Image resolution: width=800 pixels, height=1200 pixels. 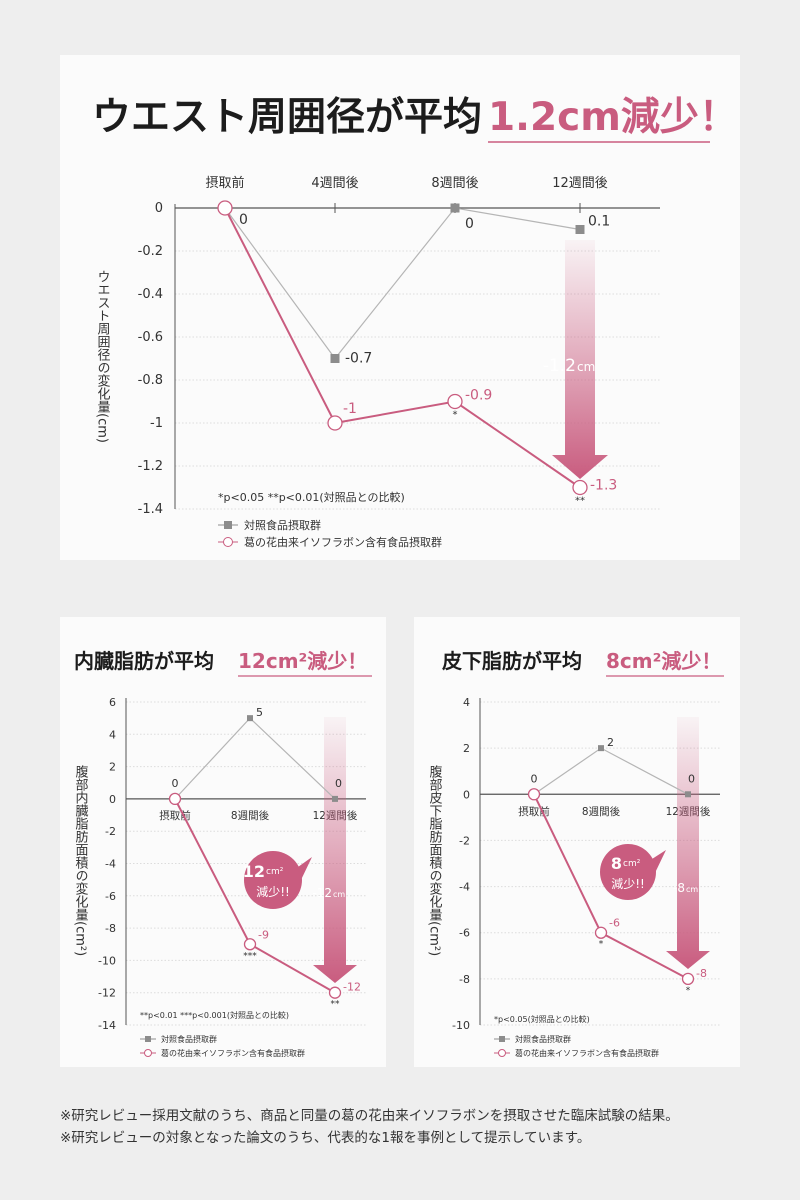 I want to click on subcutaneous-bubble-tail, so click(x=659, y=862).